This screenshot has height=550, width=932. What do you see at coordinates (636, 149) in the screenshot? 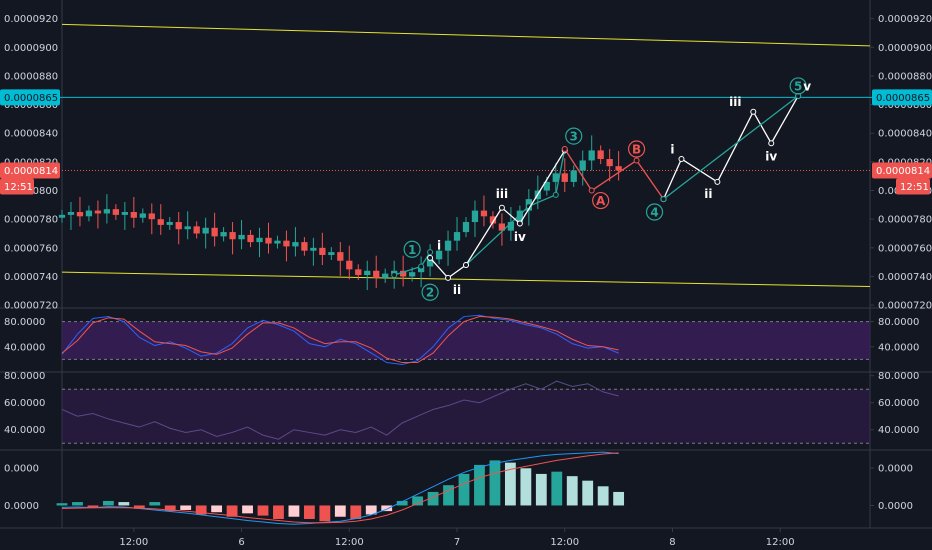
I see `wave-label: B` at bounding box center [636, 149].